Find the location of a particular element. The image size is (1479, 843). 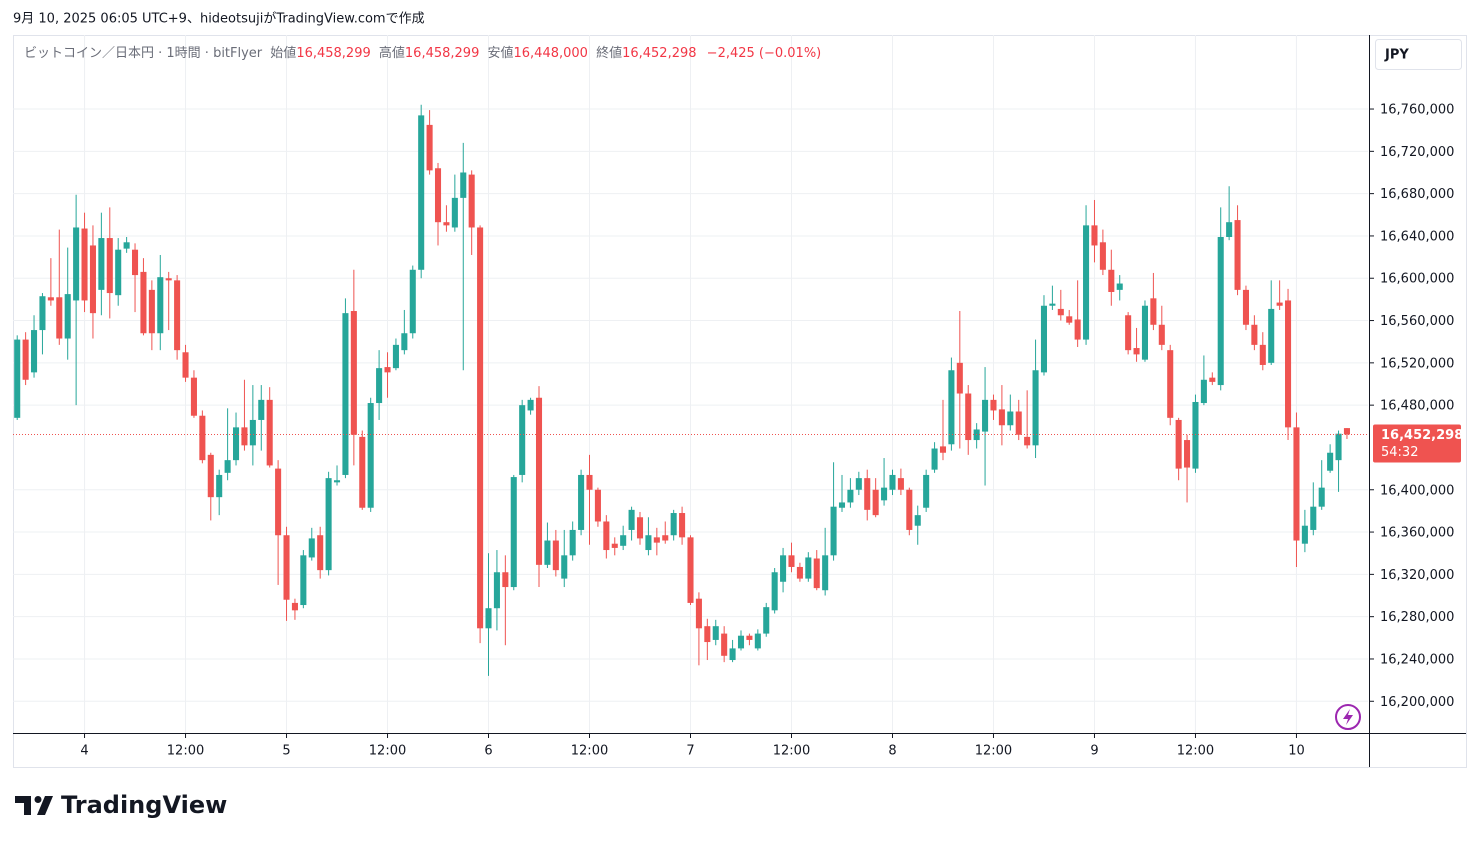

lightning-icon is located at coordinates (1348, 717).